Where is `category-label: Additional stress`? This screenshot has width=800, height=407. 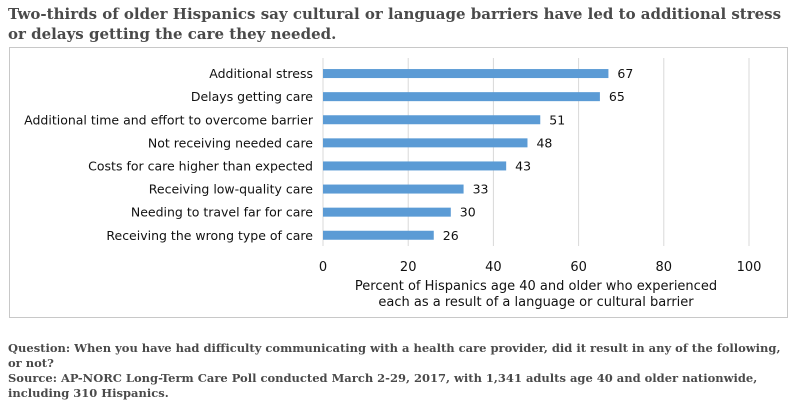
category-label: Additional stress is located at coordinates (261, 73).